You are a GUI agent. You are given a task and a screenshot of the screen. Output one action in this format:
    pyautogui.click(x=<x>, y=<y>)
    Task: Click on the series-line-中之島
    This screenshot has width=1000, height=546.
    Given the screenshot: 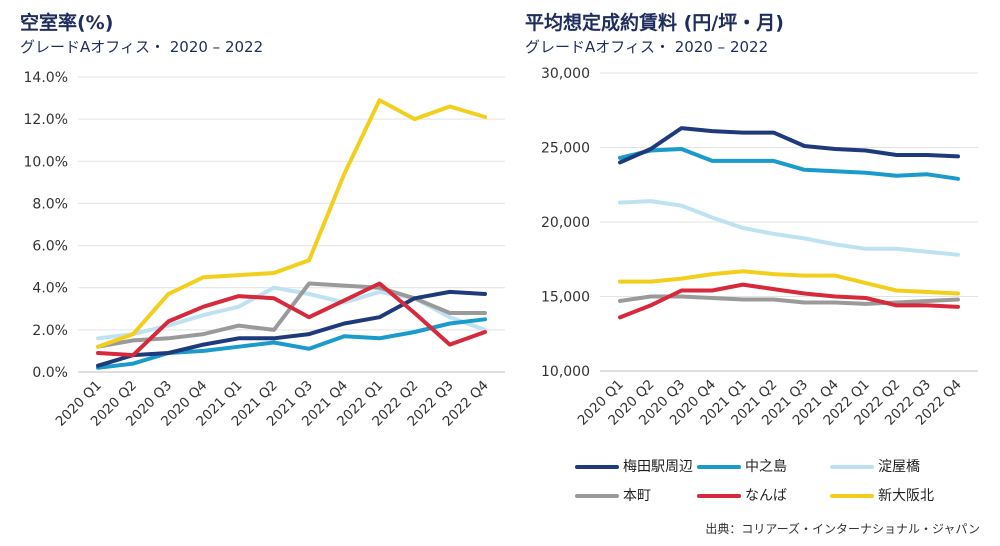 What is the action you would take?
    pyautogui.click(x=789, y=164)
    